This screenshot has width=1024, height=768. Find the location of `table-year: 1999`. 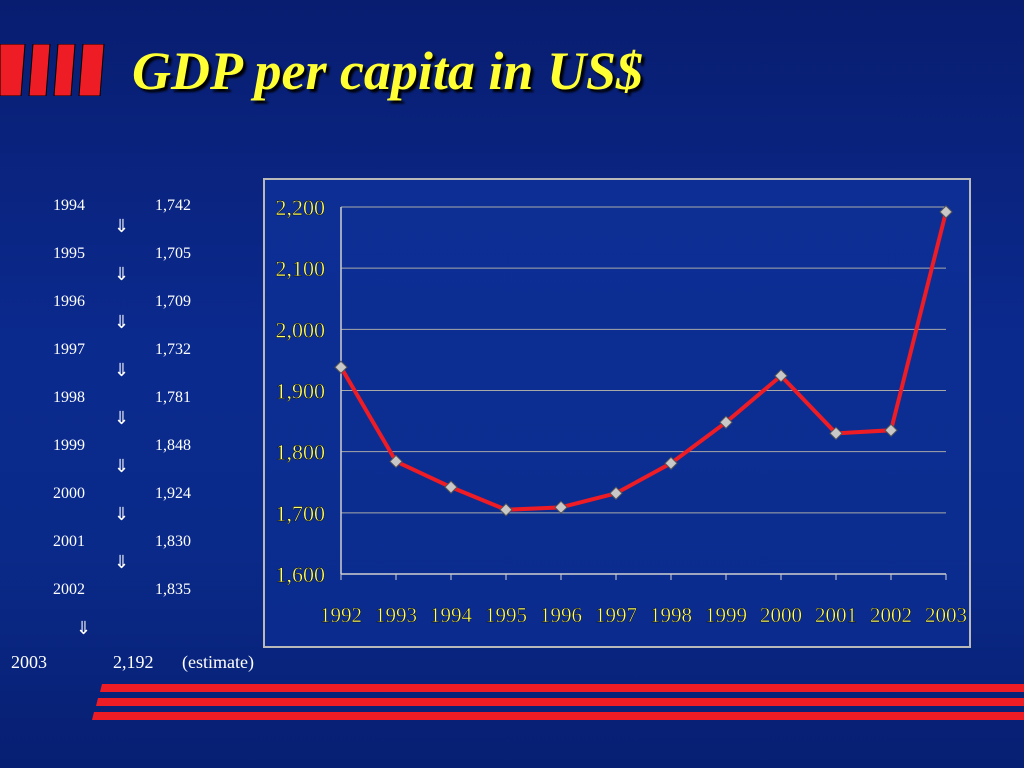

table-year: 1999 is located at coordinates (69, 445).